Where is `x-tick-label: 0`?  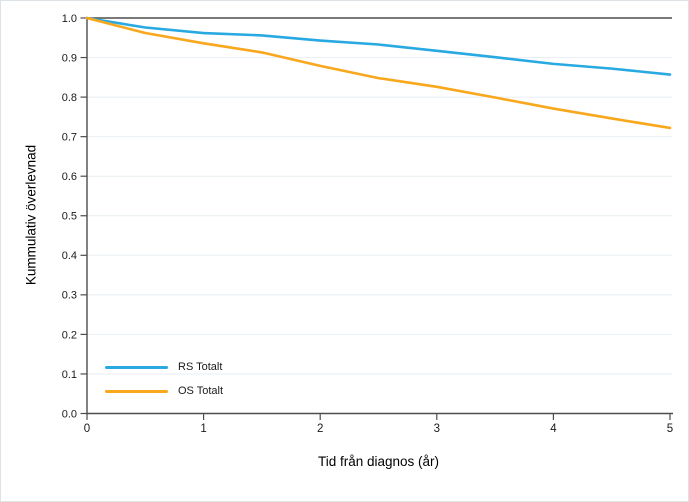 x-tick-label: 0 is located at coordinates (87, 429).